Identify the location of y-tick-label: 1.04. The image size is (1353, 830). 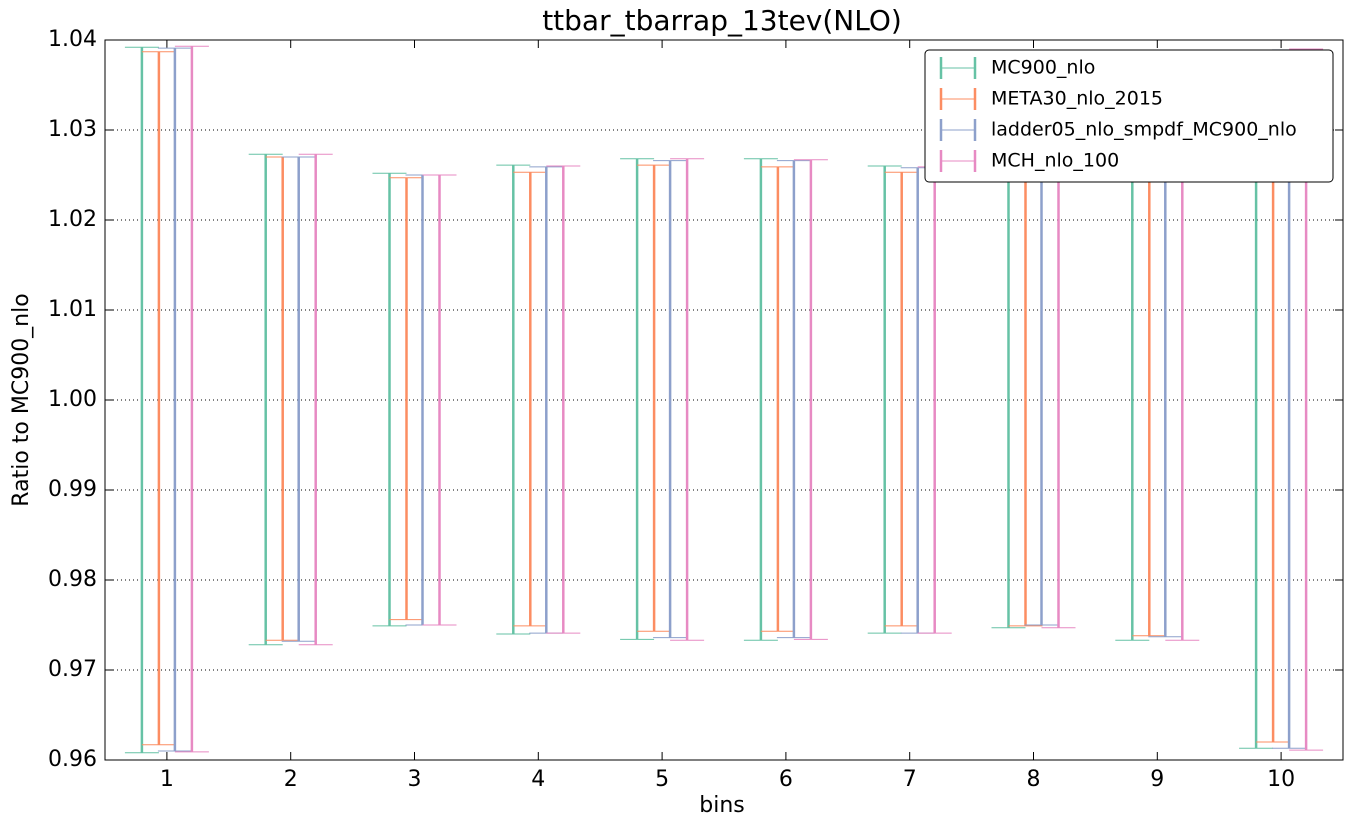
(72, 39).